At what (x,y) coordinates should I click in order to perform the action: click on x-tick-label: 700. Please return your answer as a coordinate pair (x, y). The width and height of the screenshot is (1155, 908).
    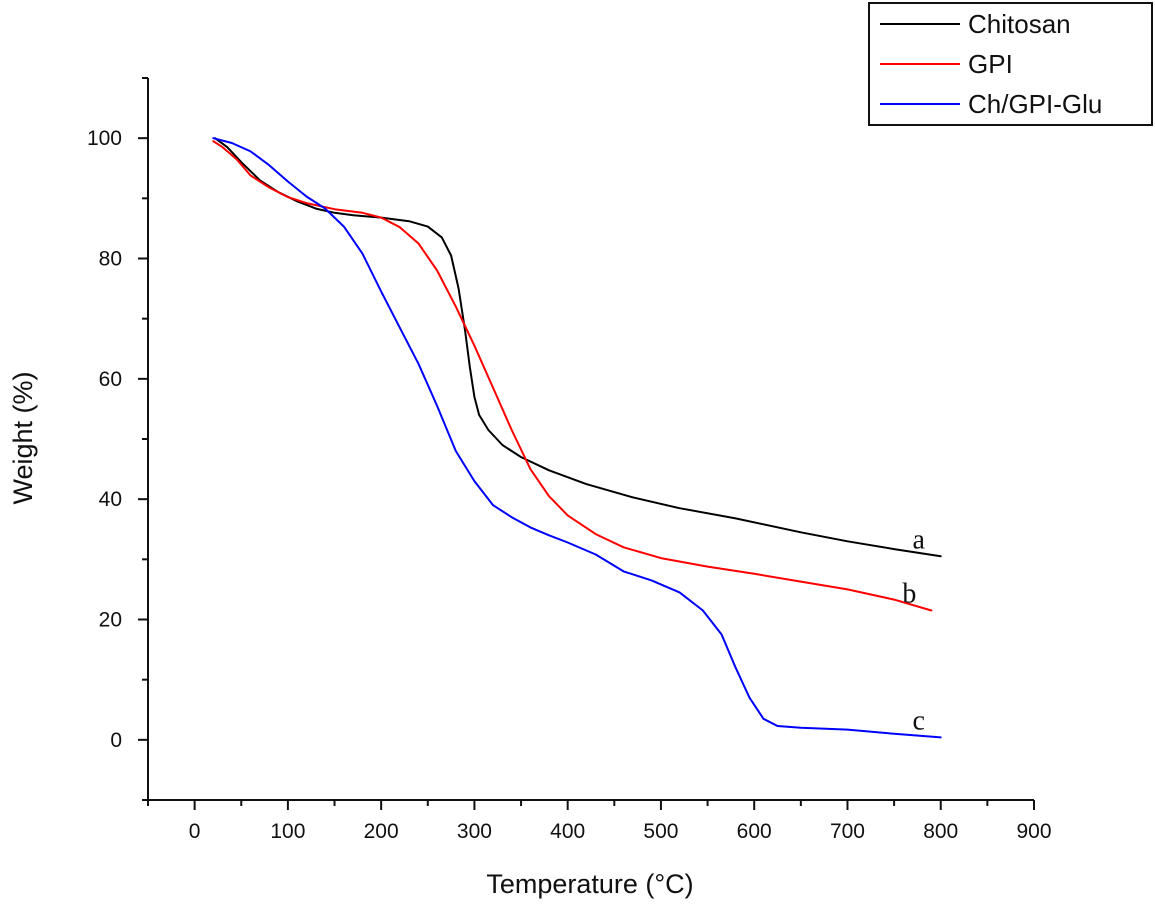
    Looking at the image, I should click on (847, 831).